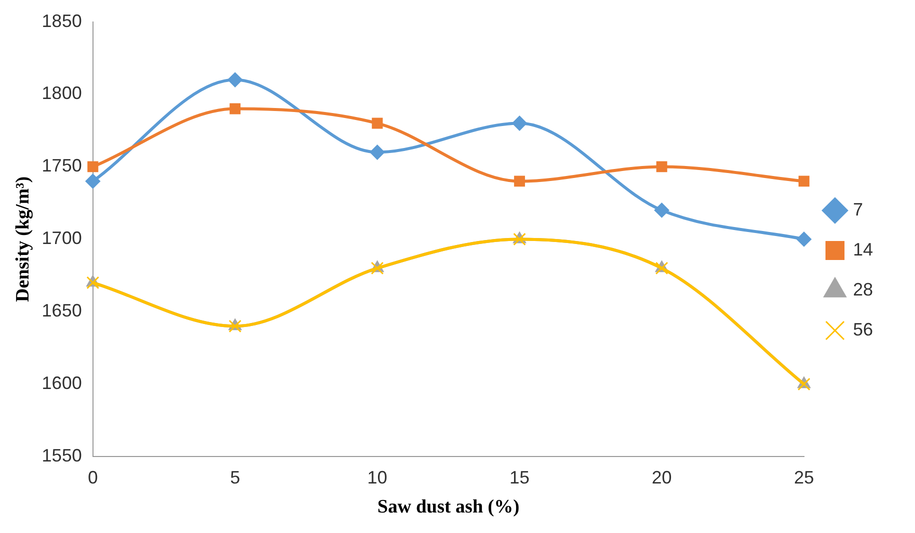  I want to click on y-tick-label: 1800, so click(62, 93).